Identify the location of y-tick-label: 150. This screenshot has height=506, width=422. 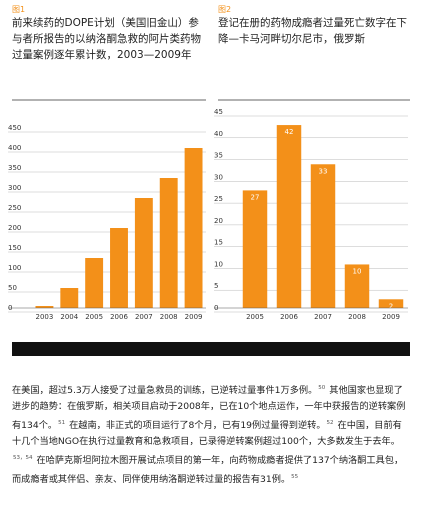
(14, 248).